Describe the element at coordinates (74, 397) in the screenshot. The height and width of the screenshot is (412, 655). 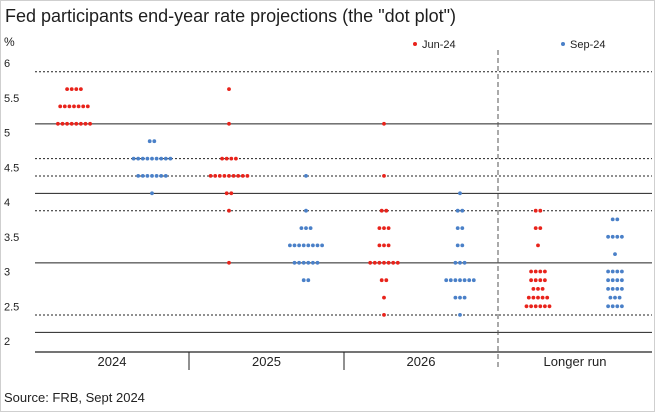
I see `source-note: Source: FRB, Sept 2024` at that location.